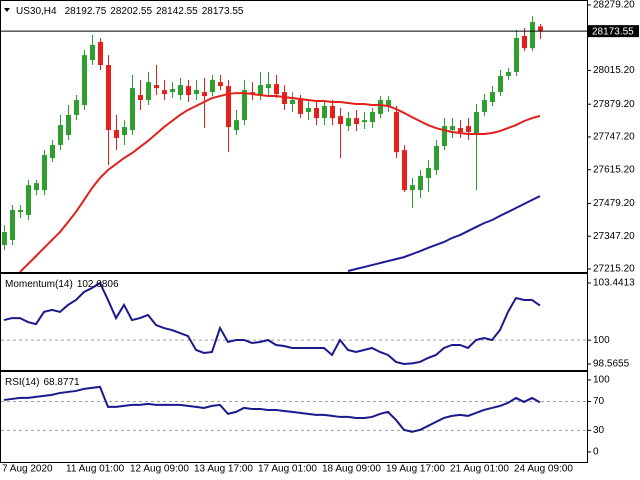 This screenshot has width=640, height=480. I want to click on indicator-value: 102.0806, so click(98, 284).